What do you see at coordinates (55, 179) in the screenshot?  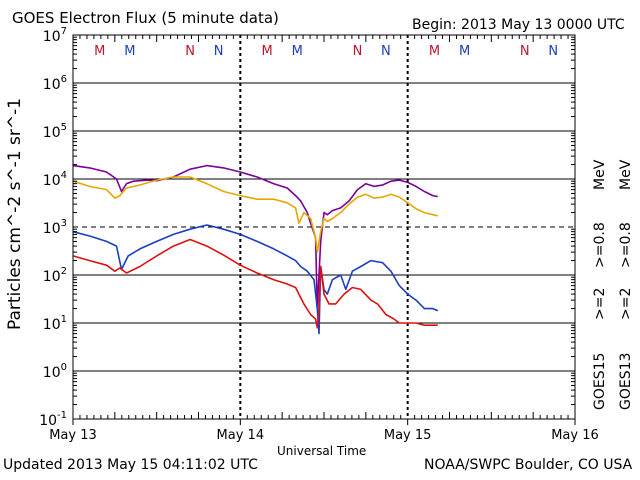 I see `y-tick-label: 10⁴` at bounding box center [55, 179].